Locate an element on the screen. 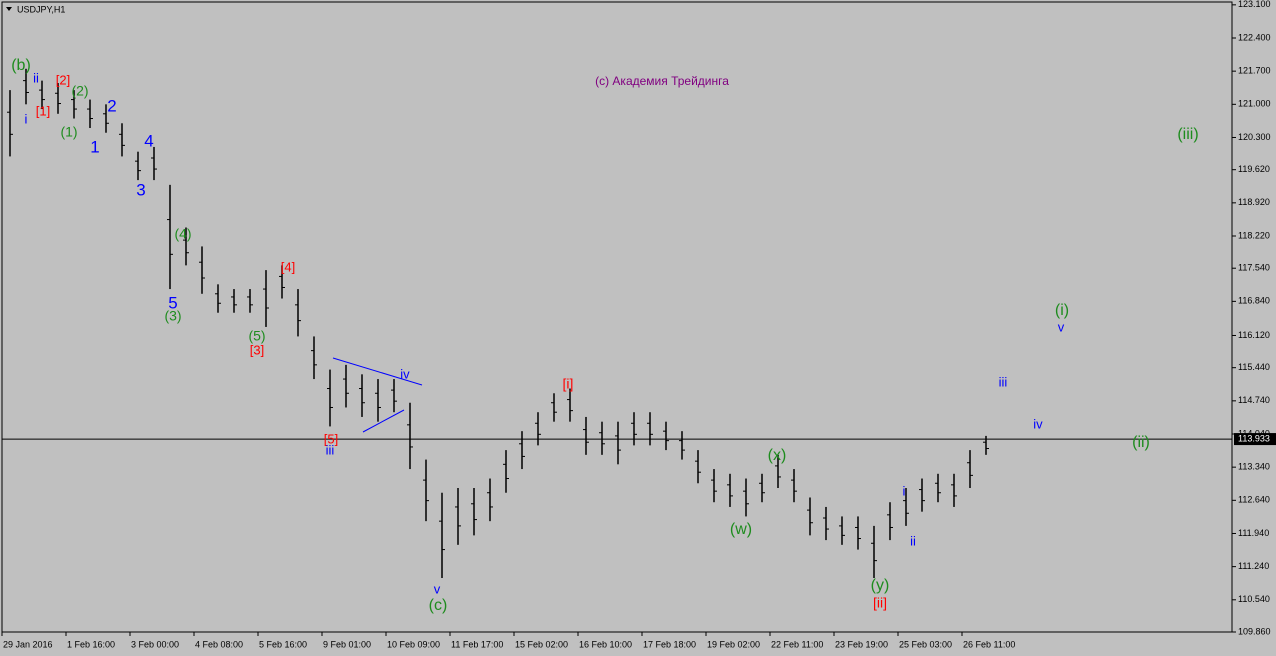 This screenshot has width=1276, height=656. x-tick-label: 4 Feb 08:00 is located at coordinates (219, 644).